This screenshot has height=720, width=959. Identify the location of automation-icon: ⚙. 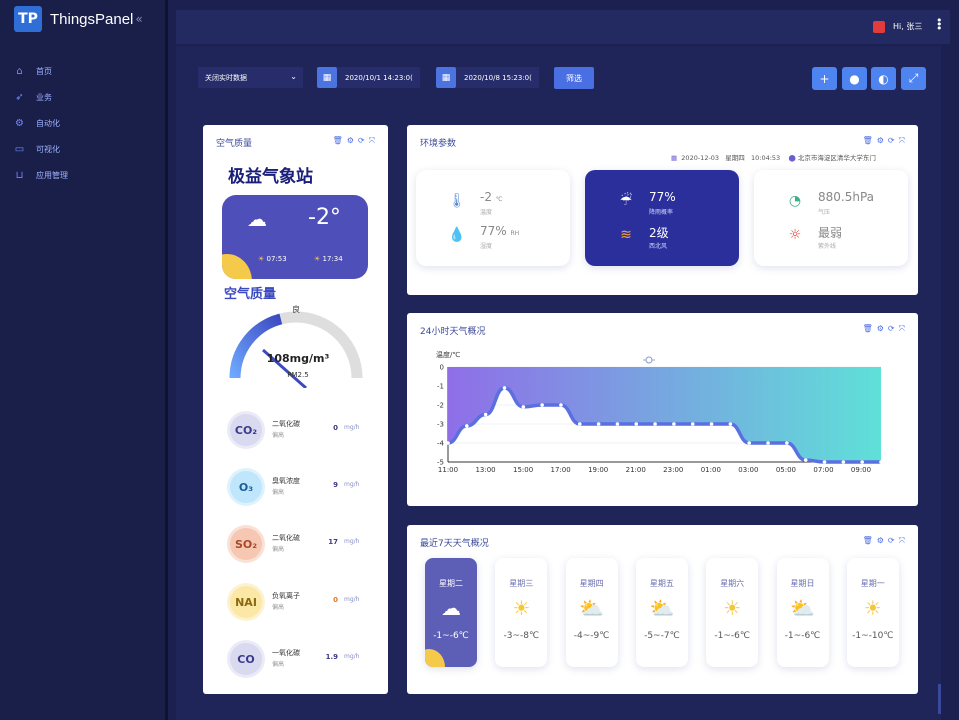
(19, 123).